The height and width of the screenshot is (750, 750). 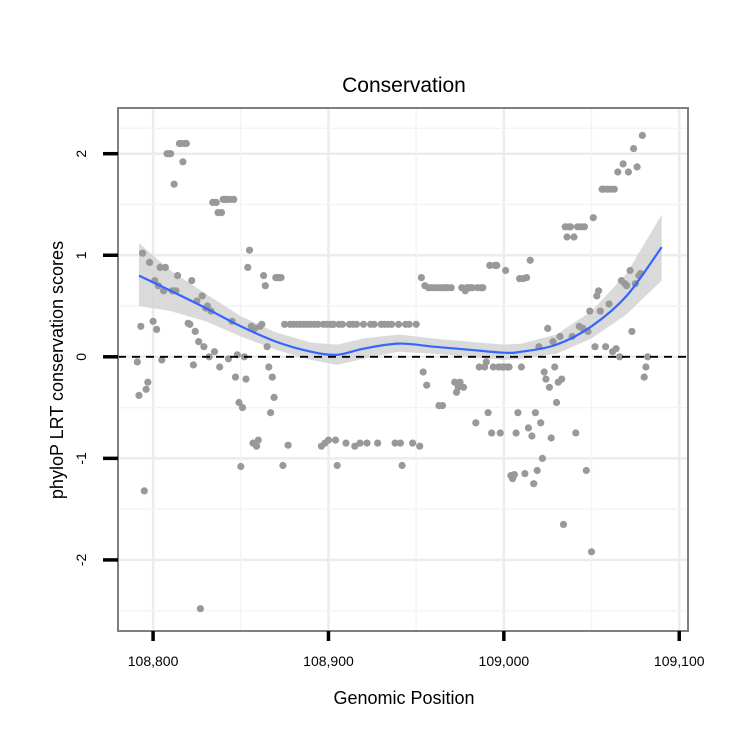 What do you see at coordinates (400, 301) in the screenshot?
I see `smooth-line-layer` at bounding box center [400, 301].